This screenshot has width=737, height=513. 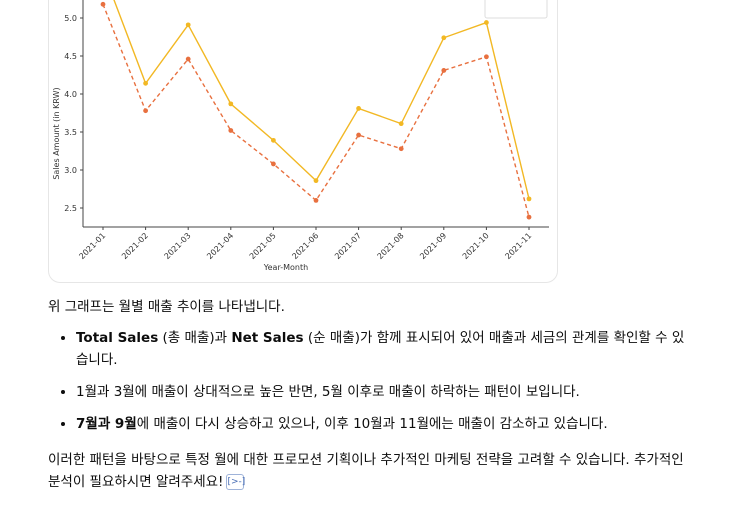 I want to click on y-tick-label: 4.0, so click(x=70, y=94).